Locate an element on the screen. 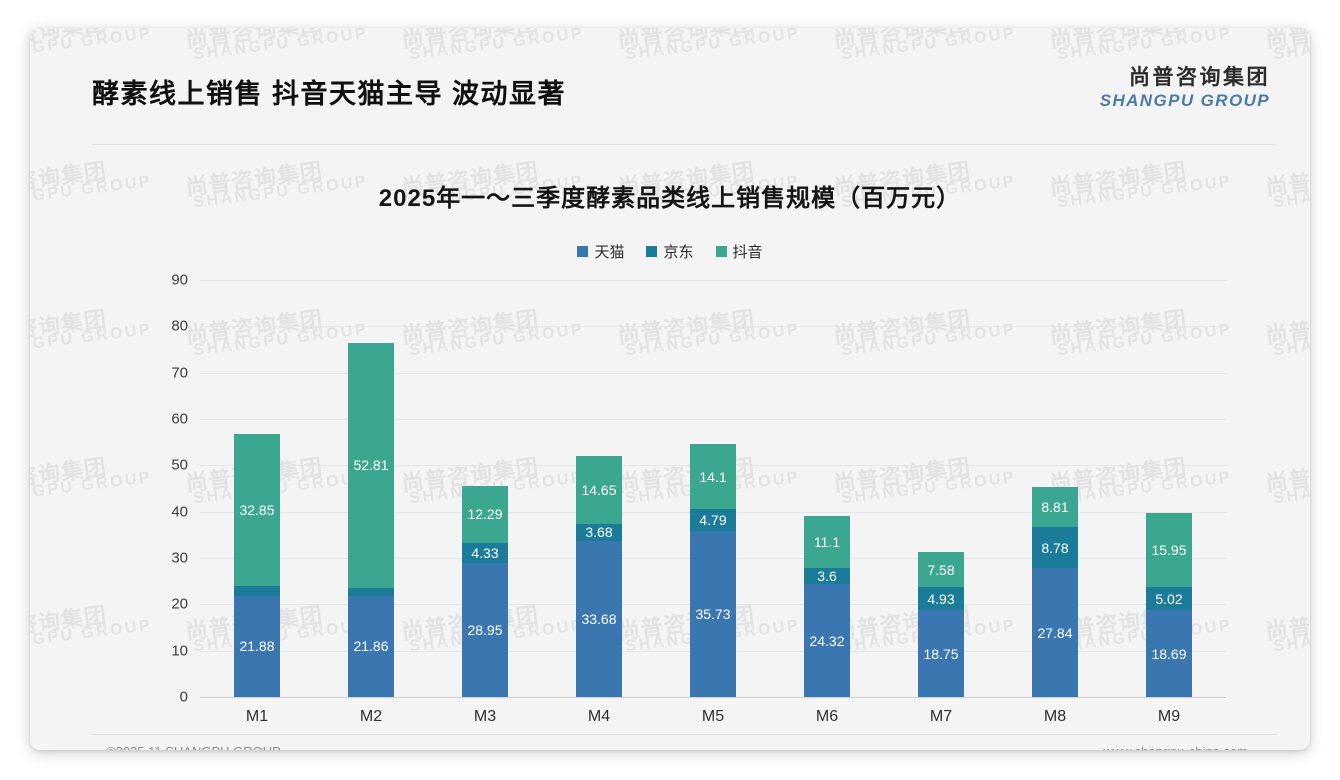  bar-segment-抖音: 14.1 is located at coordinates (713, 476).